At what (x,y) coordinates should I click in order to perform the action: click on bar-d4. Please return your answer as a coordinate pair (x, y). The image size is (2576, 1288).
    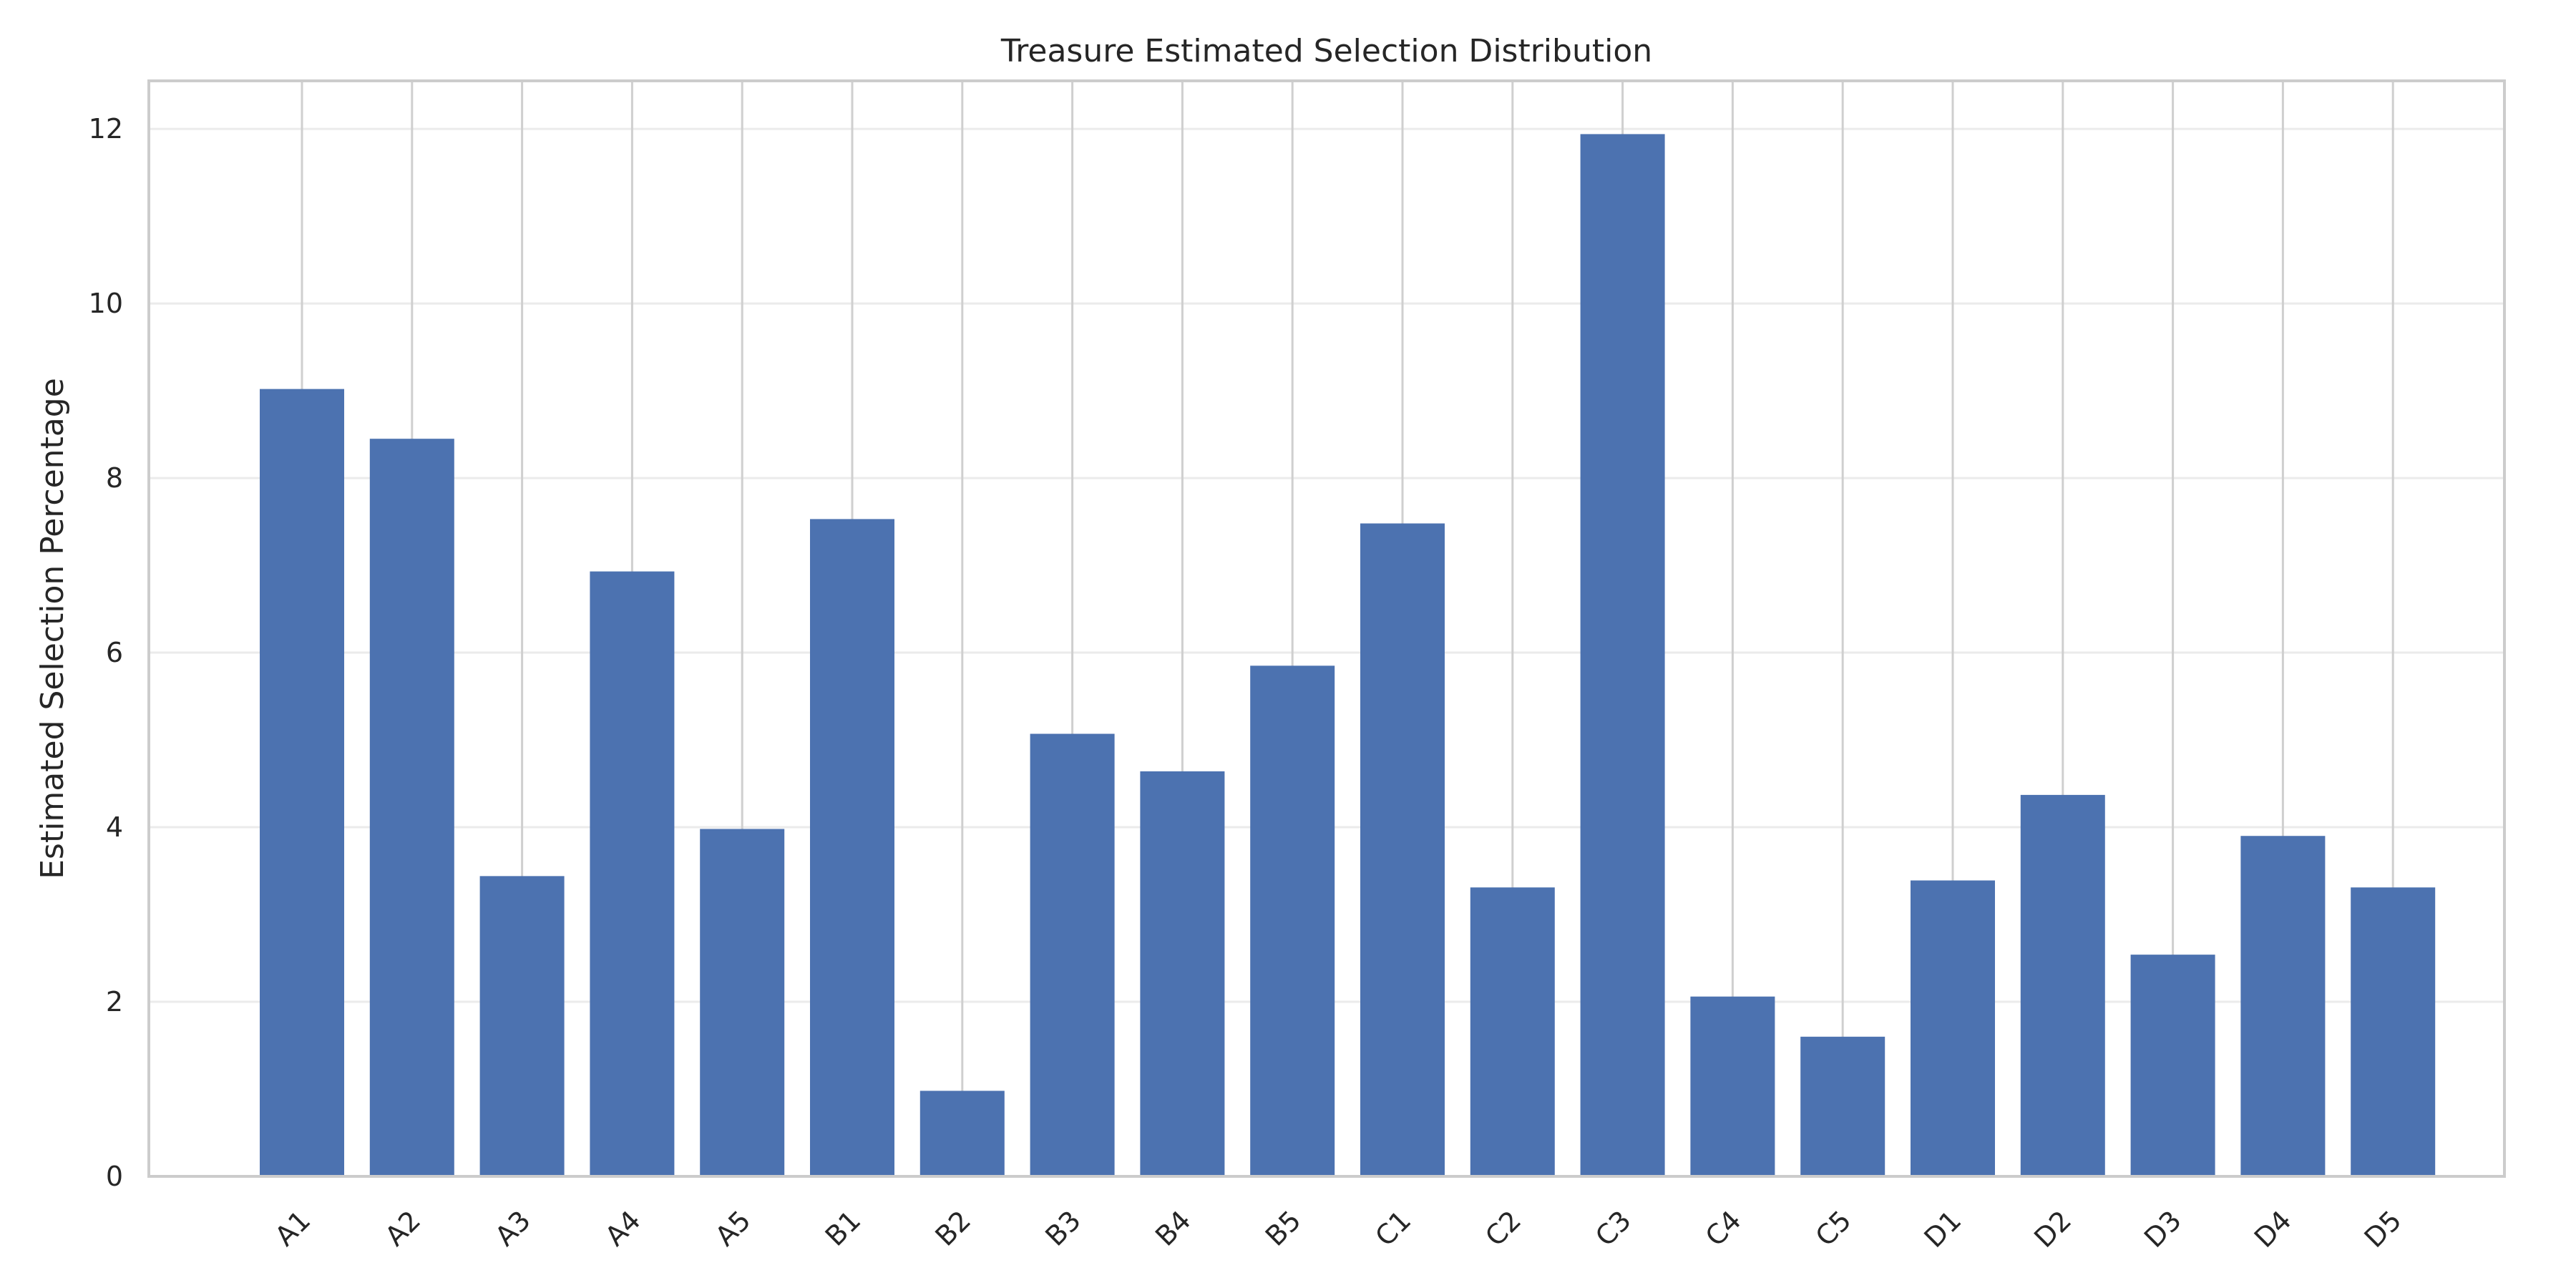
    Looking at the image, I should click on (2283, 1006).